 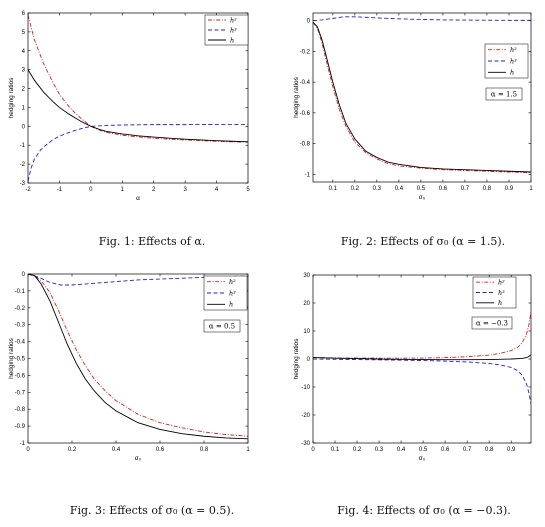 I want to click on y-tick-label: -0.3, so click(x=20, y=326).